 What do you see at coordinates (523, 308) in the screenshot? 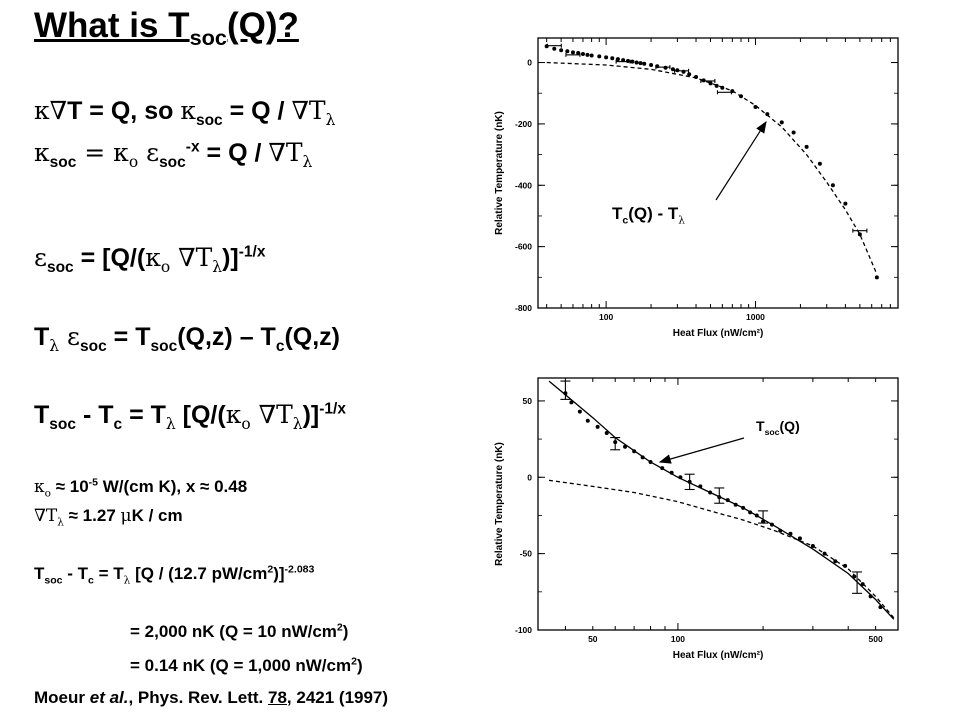
I see `y-tick-label: -800` at bounding box center [523, 308].